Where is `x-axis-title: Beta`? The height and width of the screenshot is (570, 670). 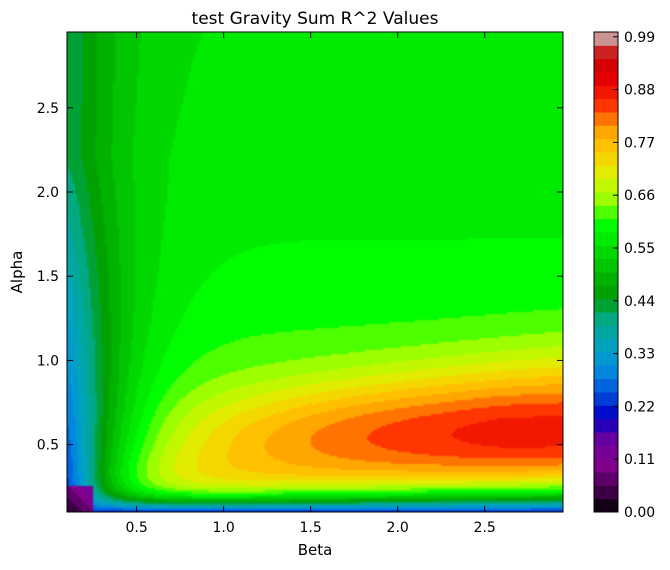 x-axis-title: Beta is located at coordinates (315, 550).